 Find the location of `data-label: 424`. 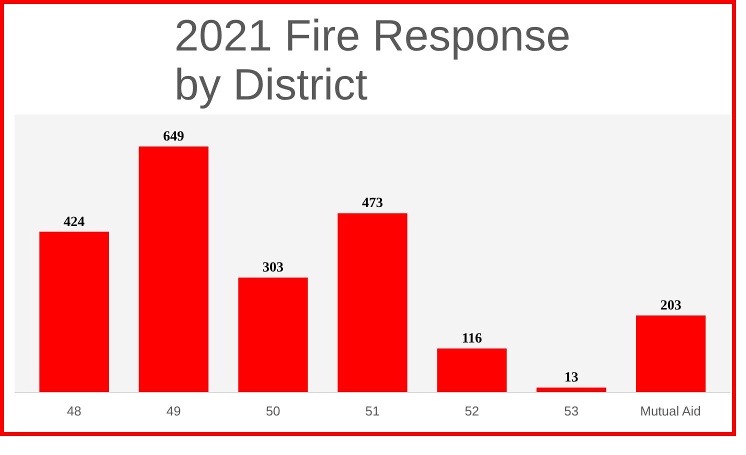

data-label: 424 is located at coordinates (74, 222).